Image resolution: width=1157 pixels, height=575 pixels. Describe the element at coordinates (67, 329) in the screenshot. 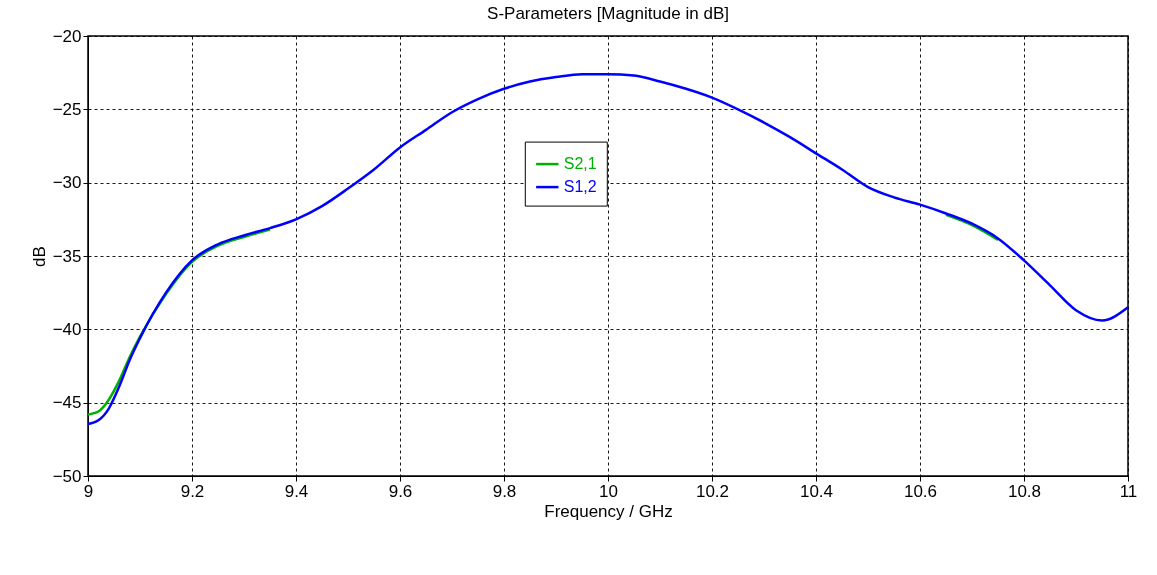

I see `y-tick-label: −40` at that location.